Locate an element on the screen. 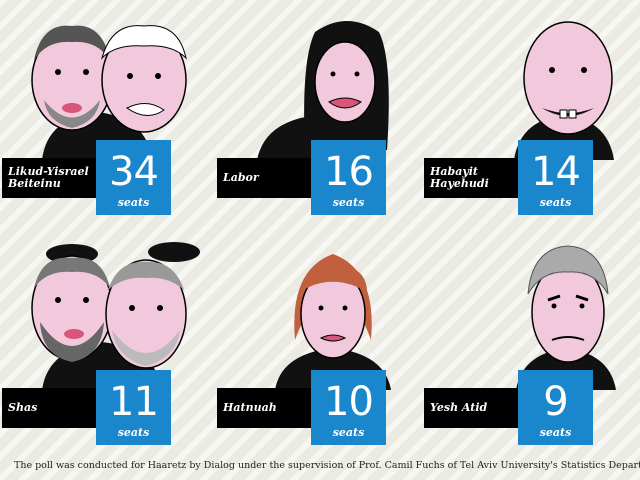 The width and height of the screenshot is (640, 480). seat-count-labor: 16 is located at coordinates (349, 172).